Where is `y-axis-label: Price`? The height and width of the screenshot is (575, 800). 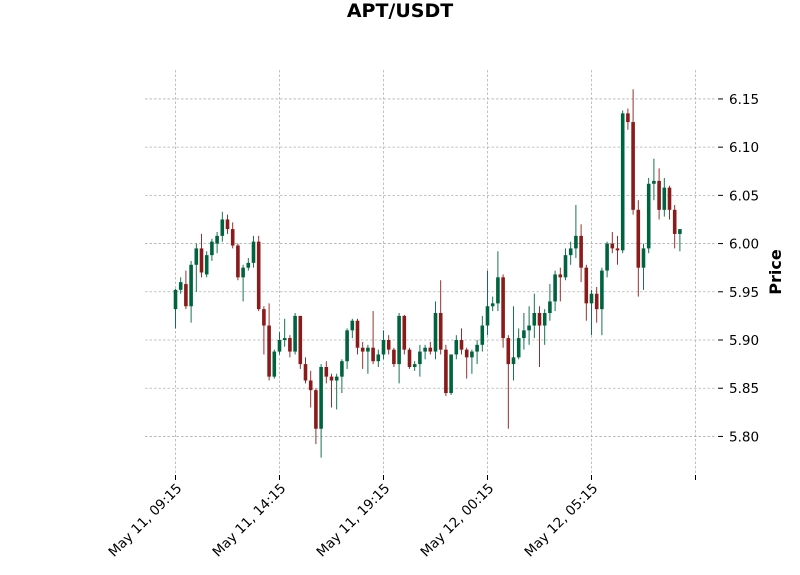
y-axis-label: Price is located at coordinates (775, 272).